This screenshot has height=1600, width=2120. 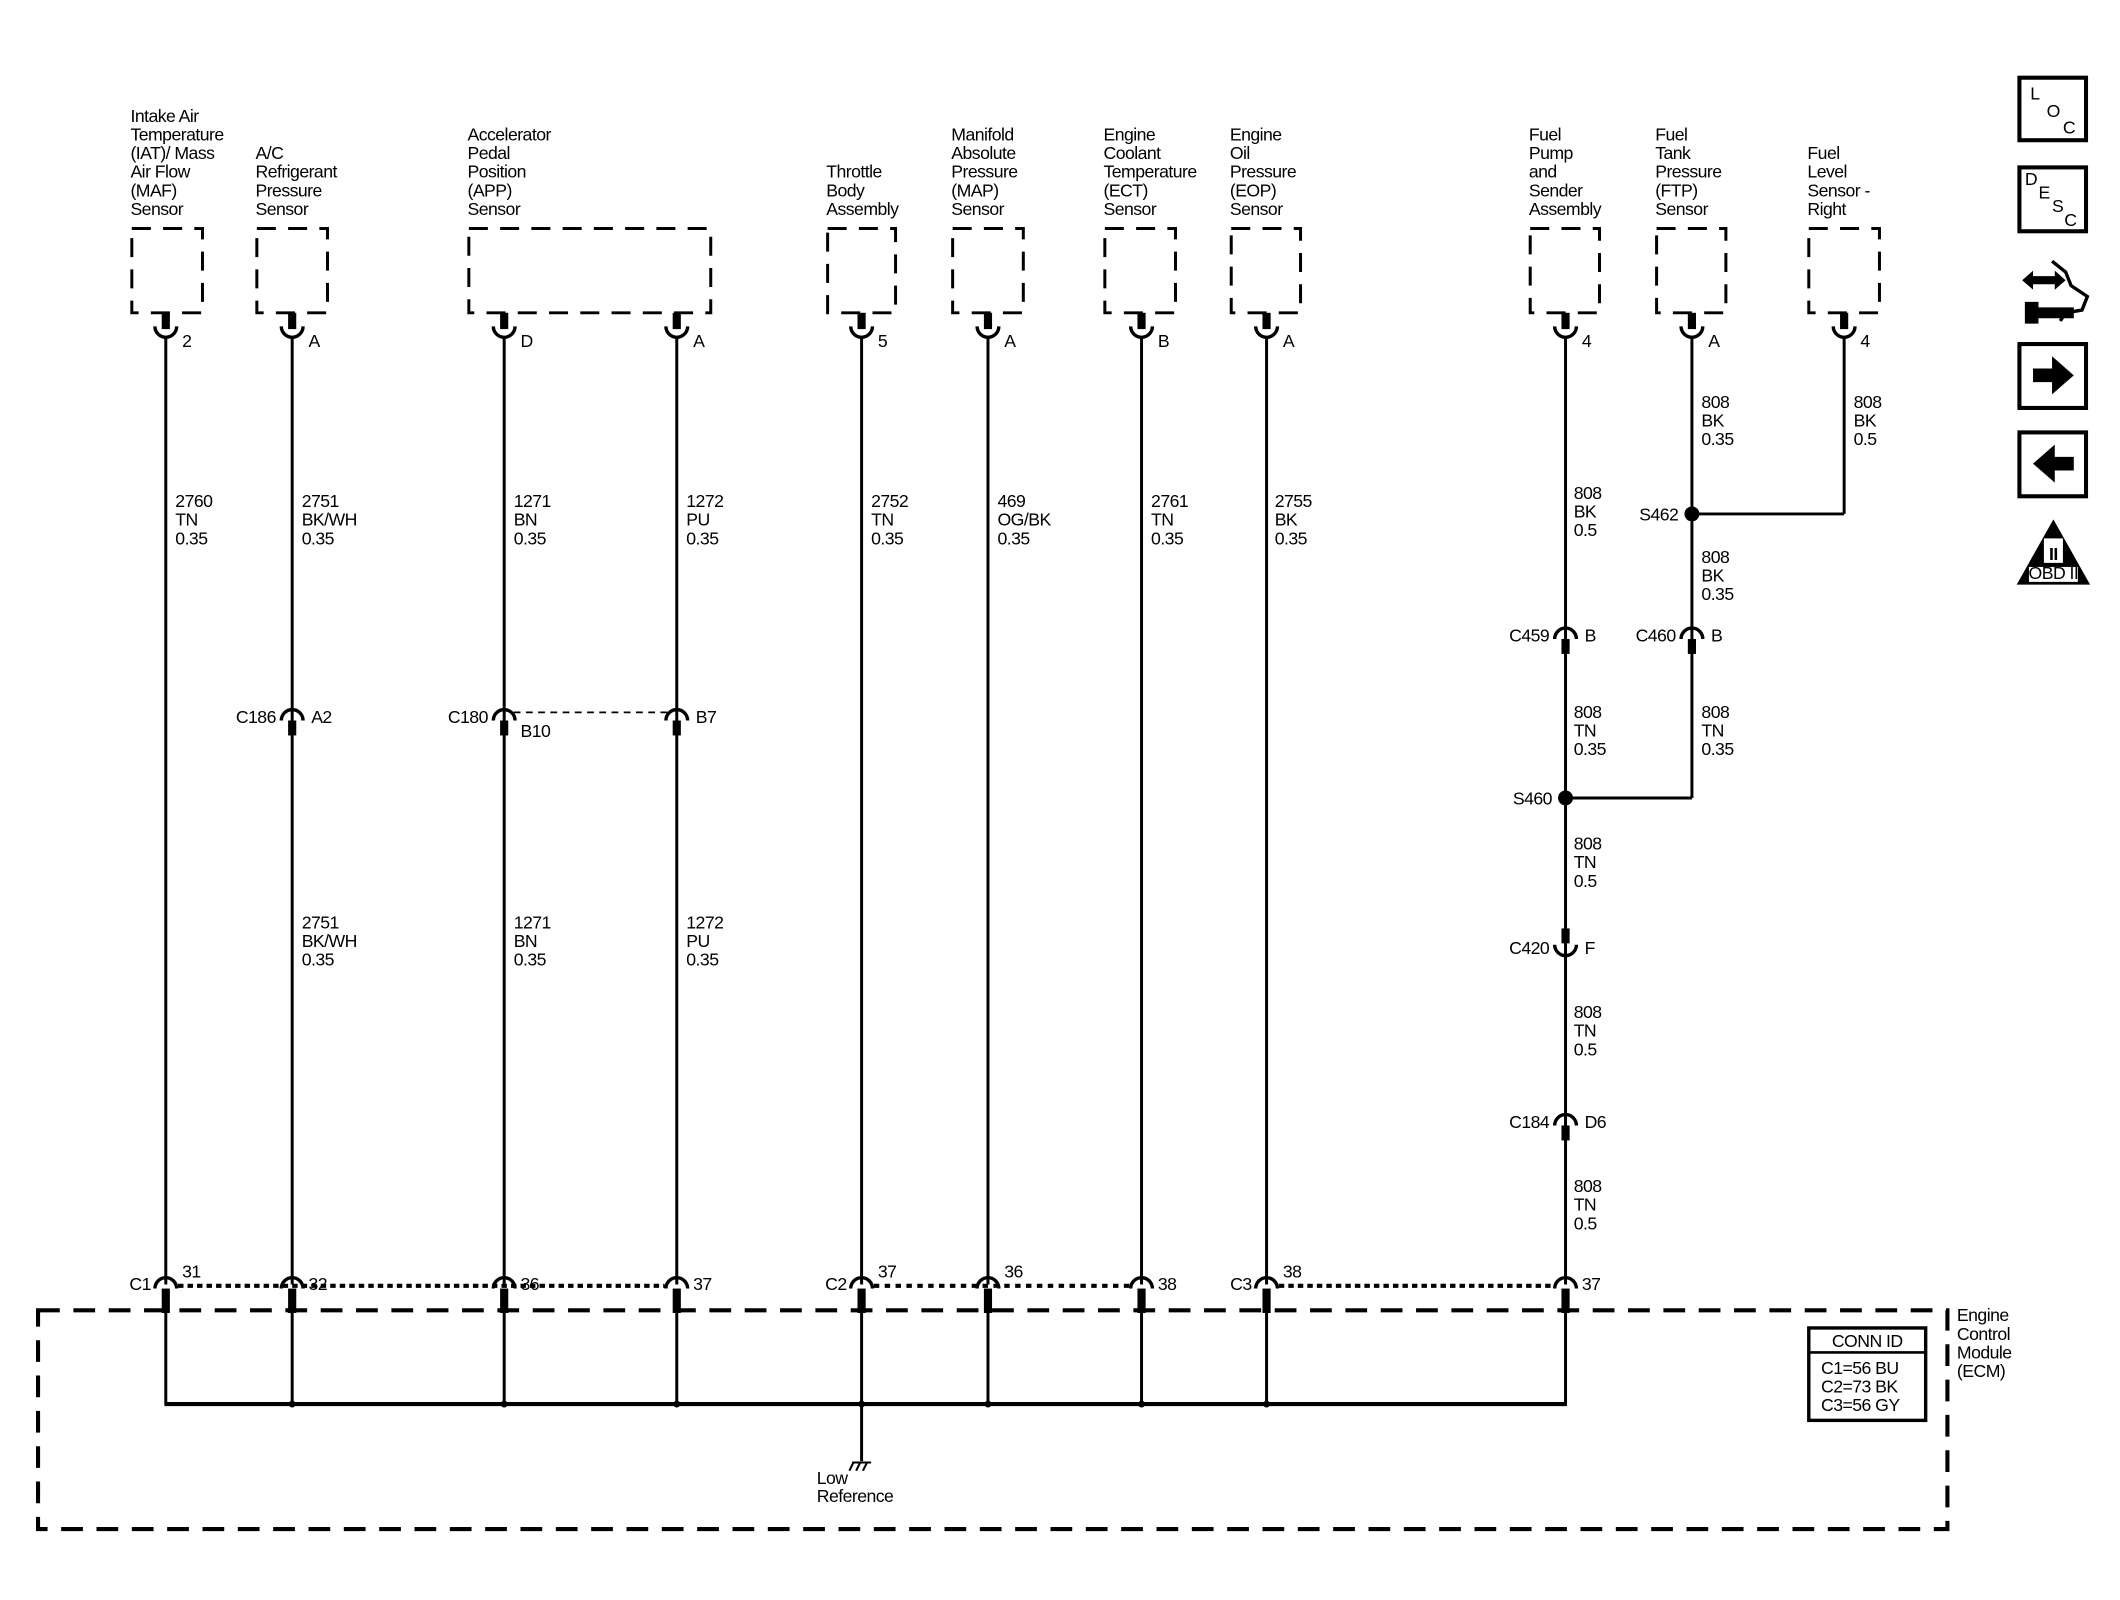 I want to click on ecm-pin-number: 37, so click(x=1591, y=1284).